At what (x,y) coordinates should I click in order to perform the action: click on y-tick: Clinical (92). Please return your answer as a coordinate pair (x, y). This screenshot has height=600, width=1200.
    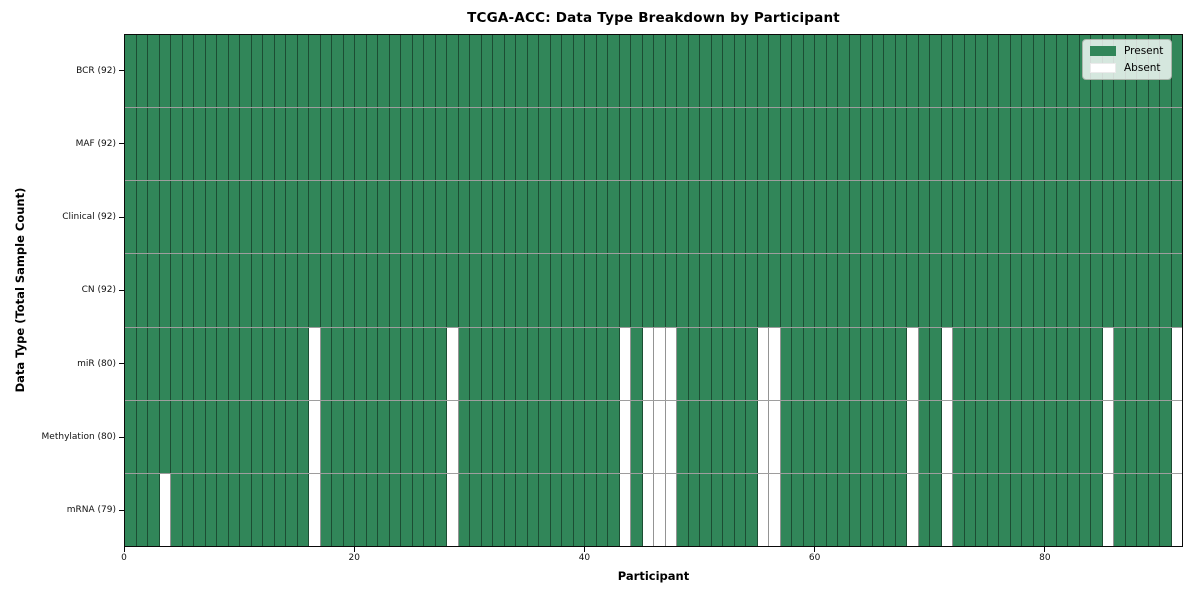
    Looking at the image, I should click on (62, 217).